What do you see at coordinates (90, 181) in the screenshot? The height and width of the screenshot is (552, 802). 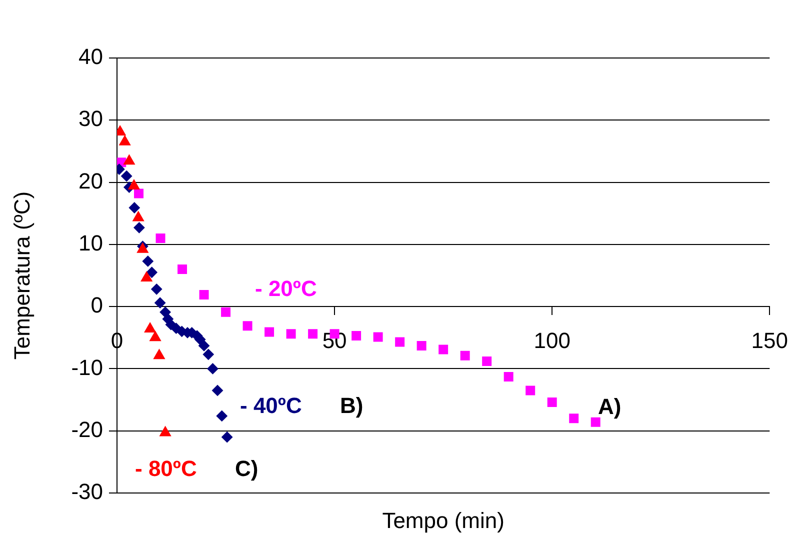 I see `y-tick-label: 20` at bounding box center [90, 181].